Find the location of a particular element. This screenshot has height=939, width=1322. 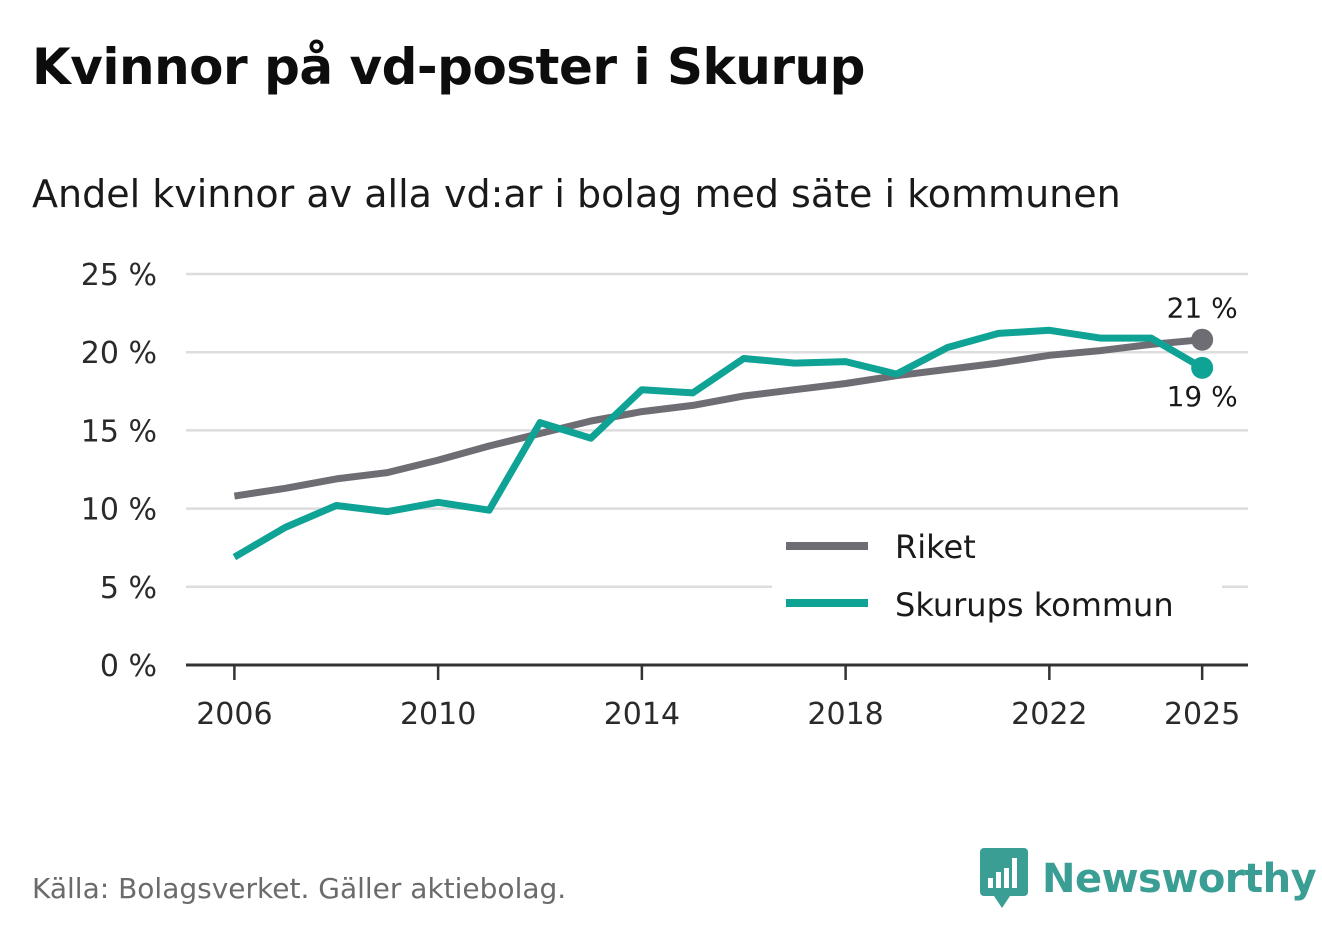

y-tick-label: 10 % is located at coordinates (119, 510).